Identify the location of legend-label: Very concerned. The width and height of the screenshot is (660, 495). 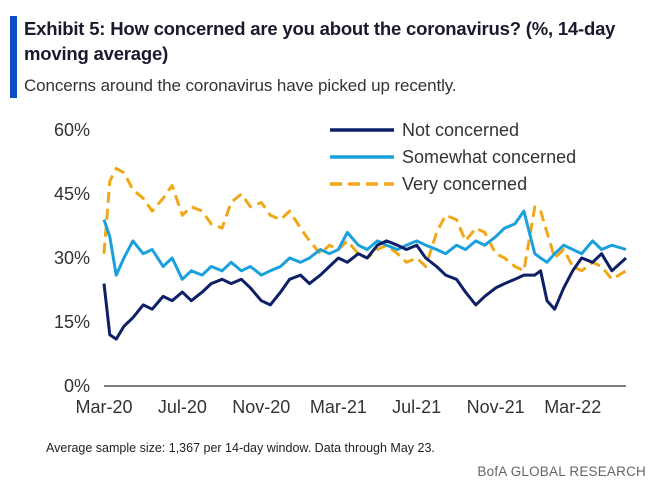
(464, 184).